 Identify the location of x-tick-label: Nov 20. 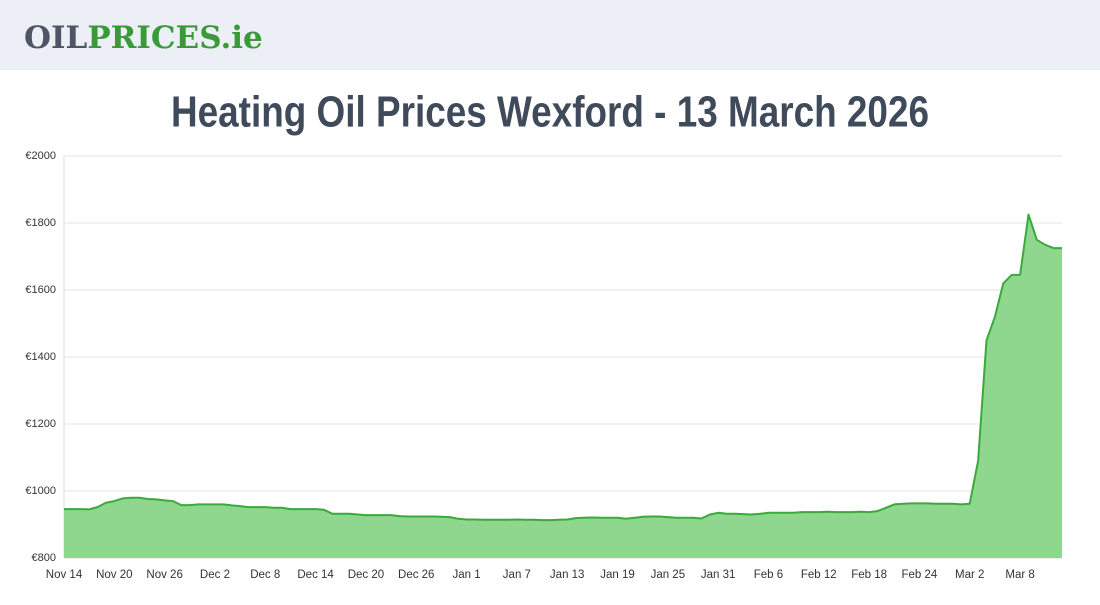
(114, 575).